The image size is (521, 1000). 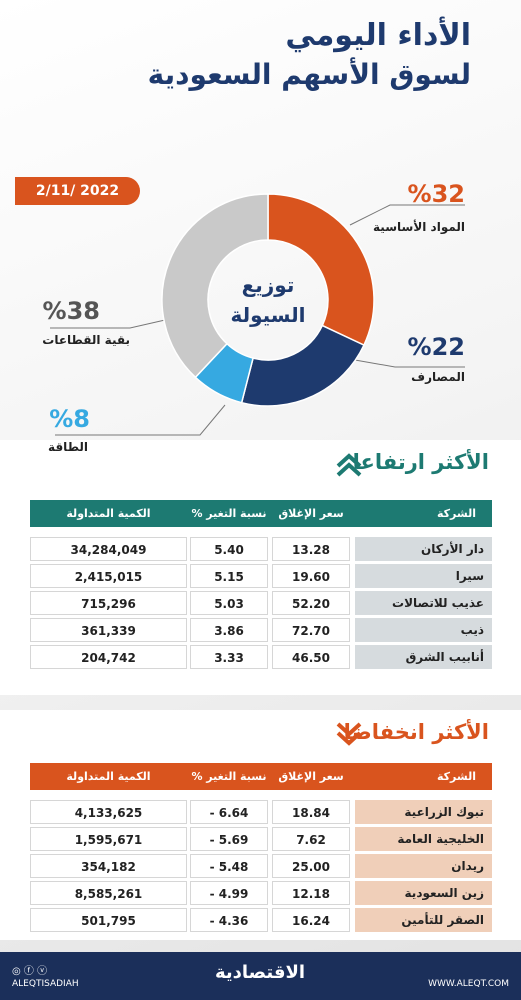 I want to click on losers-title: الأكثر انخفاضا, so click(x=416, y=732).